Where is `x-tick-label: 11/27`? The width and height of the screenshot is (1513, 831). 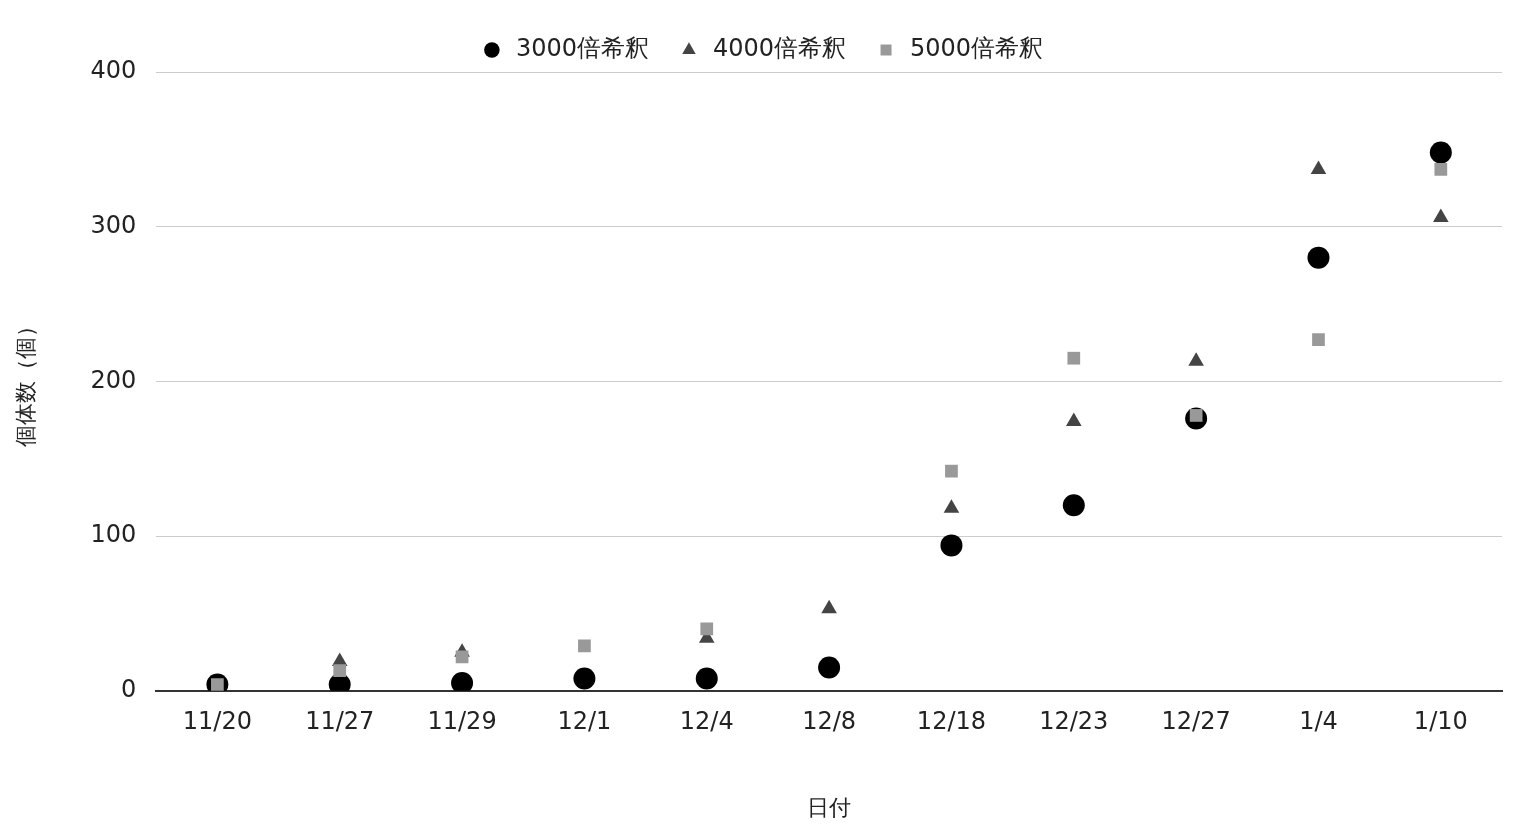 x-tick-label: 11/27 is located at coordinates (340, 721).